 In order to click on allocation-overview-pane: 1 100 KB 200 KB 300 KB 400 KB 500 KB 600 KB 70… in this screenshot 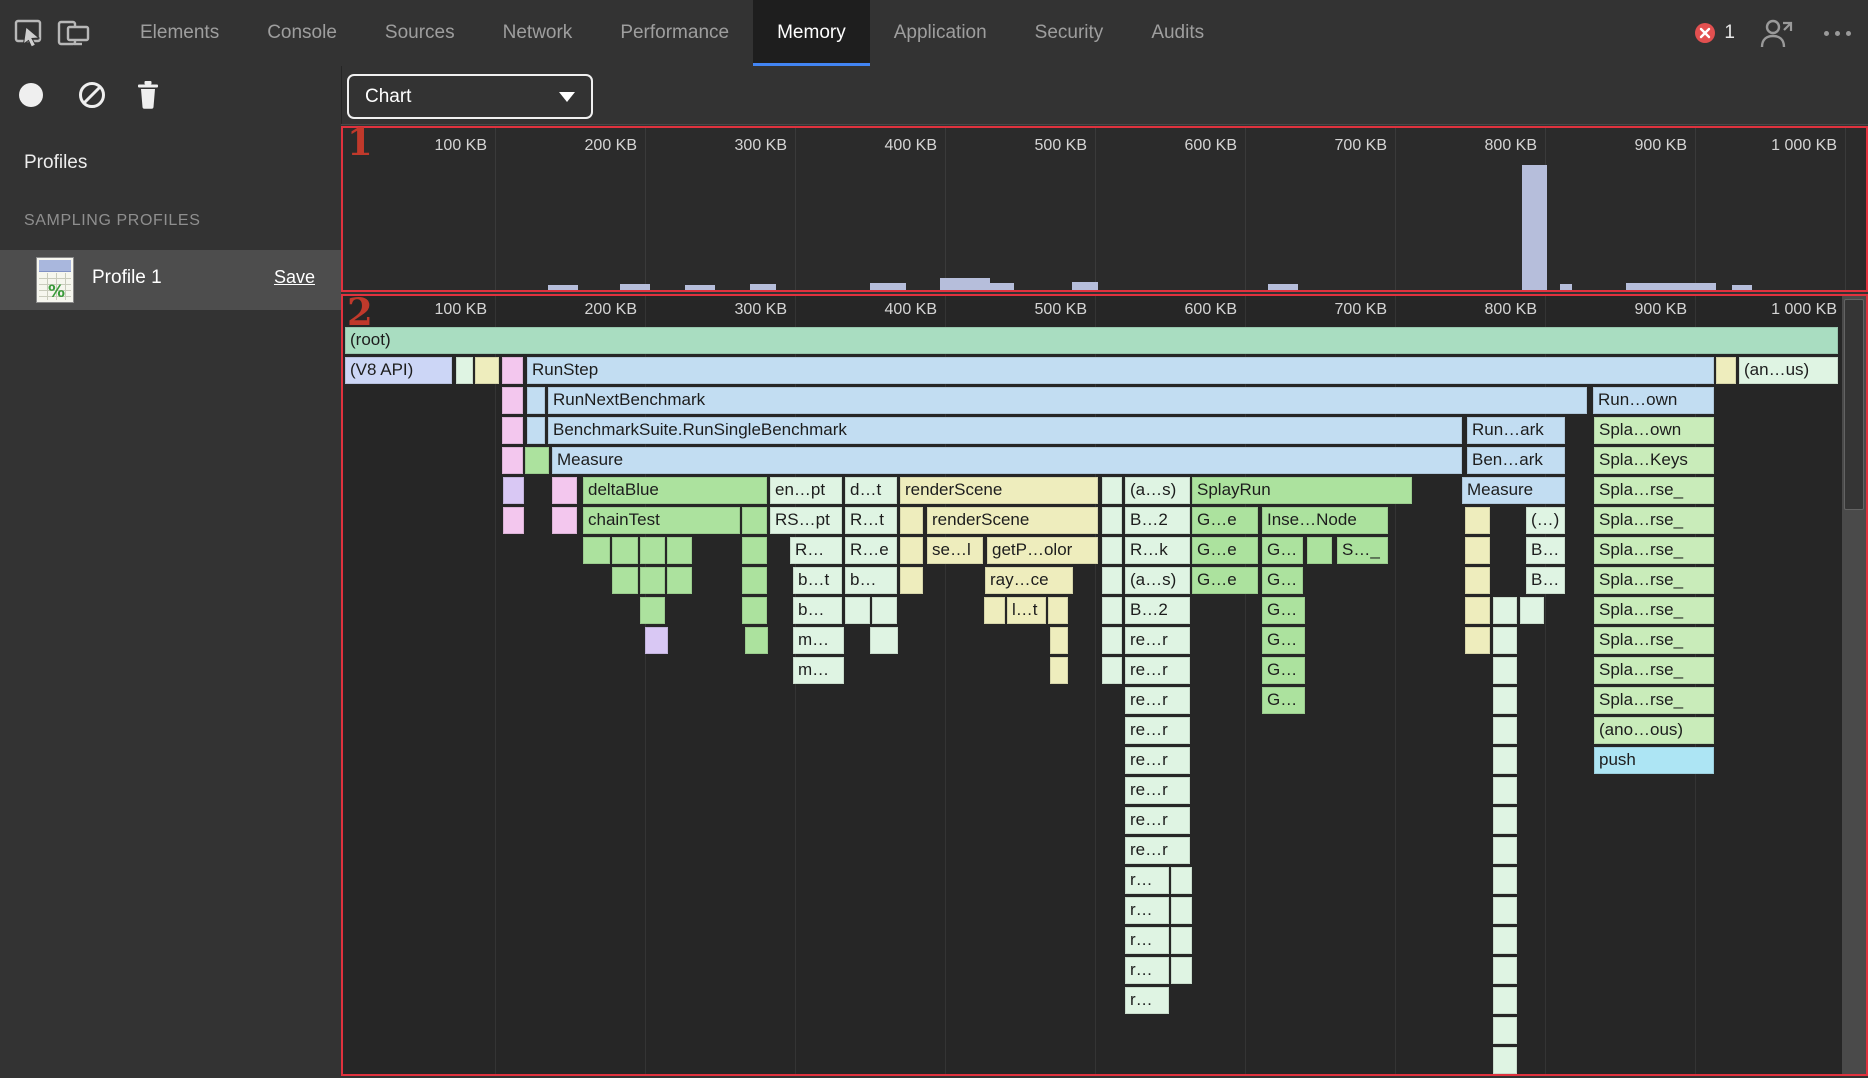, I will do `click(1104, 208)`.